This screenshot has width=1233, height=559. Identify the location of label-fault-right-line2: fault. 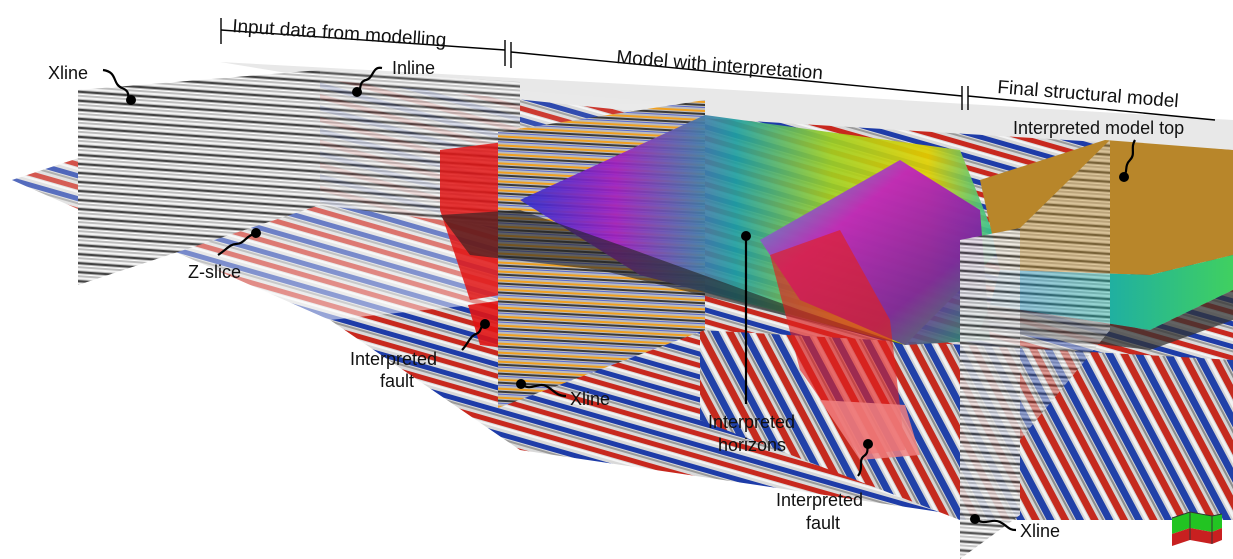
(823, 523).